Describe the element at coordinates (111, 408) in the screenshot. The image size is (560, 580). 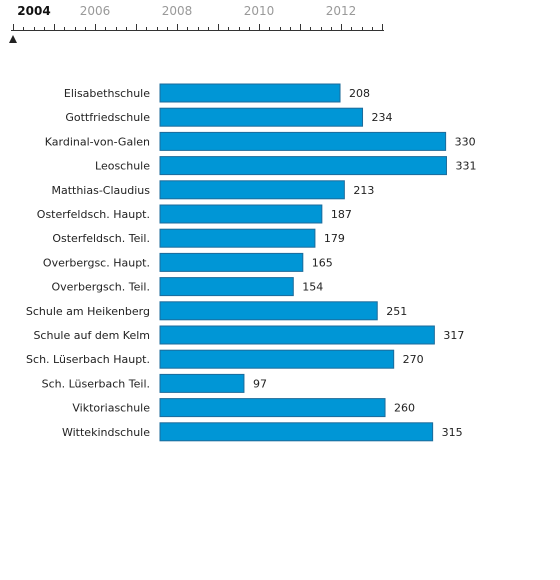
I see `category-label: Viktoriaschule` at that location.